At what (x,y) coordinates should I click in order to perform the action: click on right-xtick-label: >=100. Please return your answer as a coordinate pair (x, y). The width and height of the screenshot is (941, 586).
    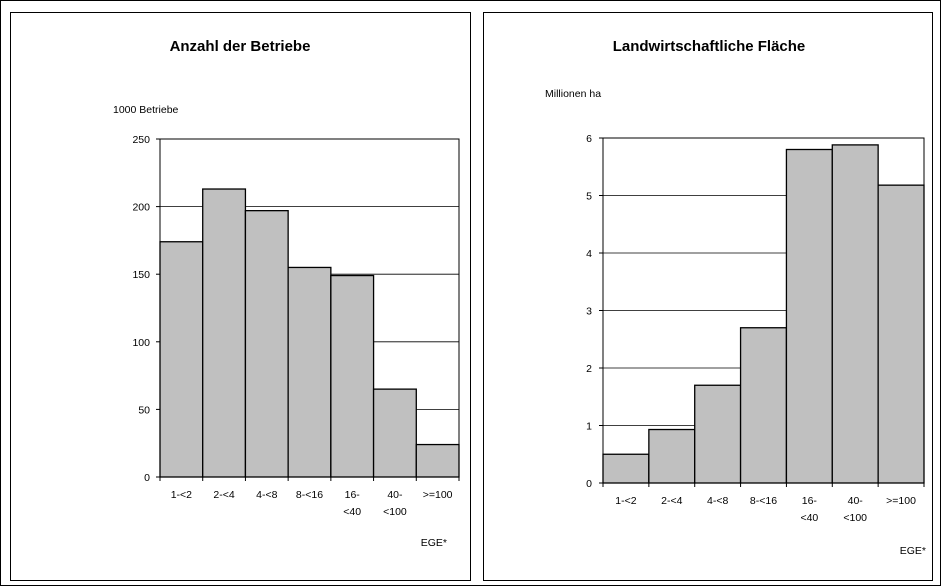
    Looking at the image, I should click on (901, 501).